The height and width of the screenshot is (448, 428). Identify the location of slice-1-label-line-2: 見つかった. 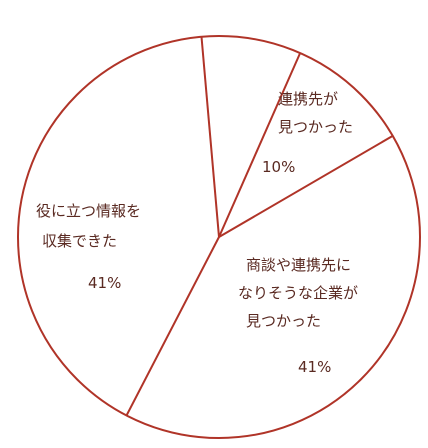
(315, 127).